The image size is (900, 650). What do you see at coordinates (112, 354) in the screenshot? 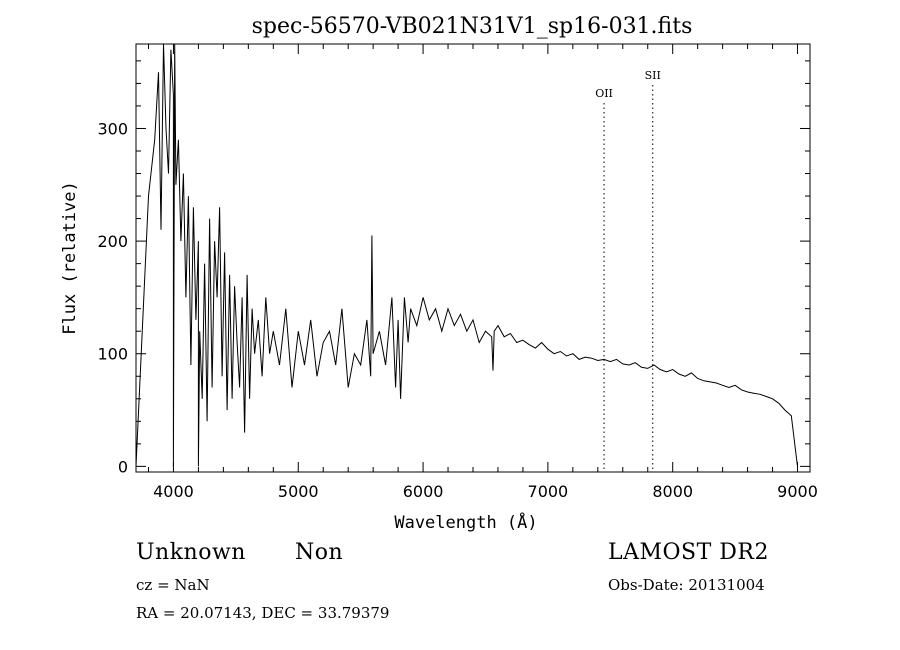
I see `y-tick-label: 100` at bounding box center [112, 354].